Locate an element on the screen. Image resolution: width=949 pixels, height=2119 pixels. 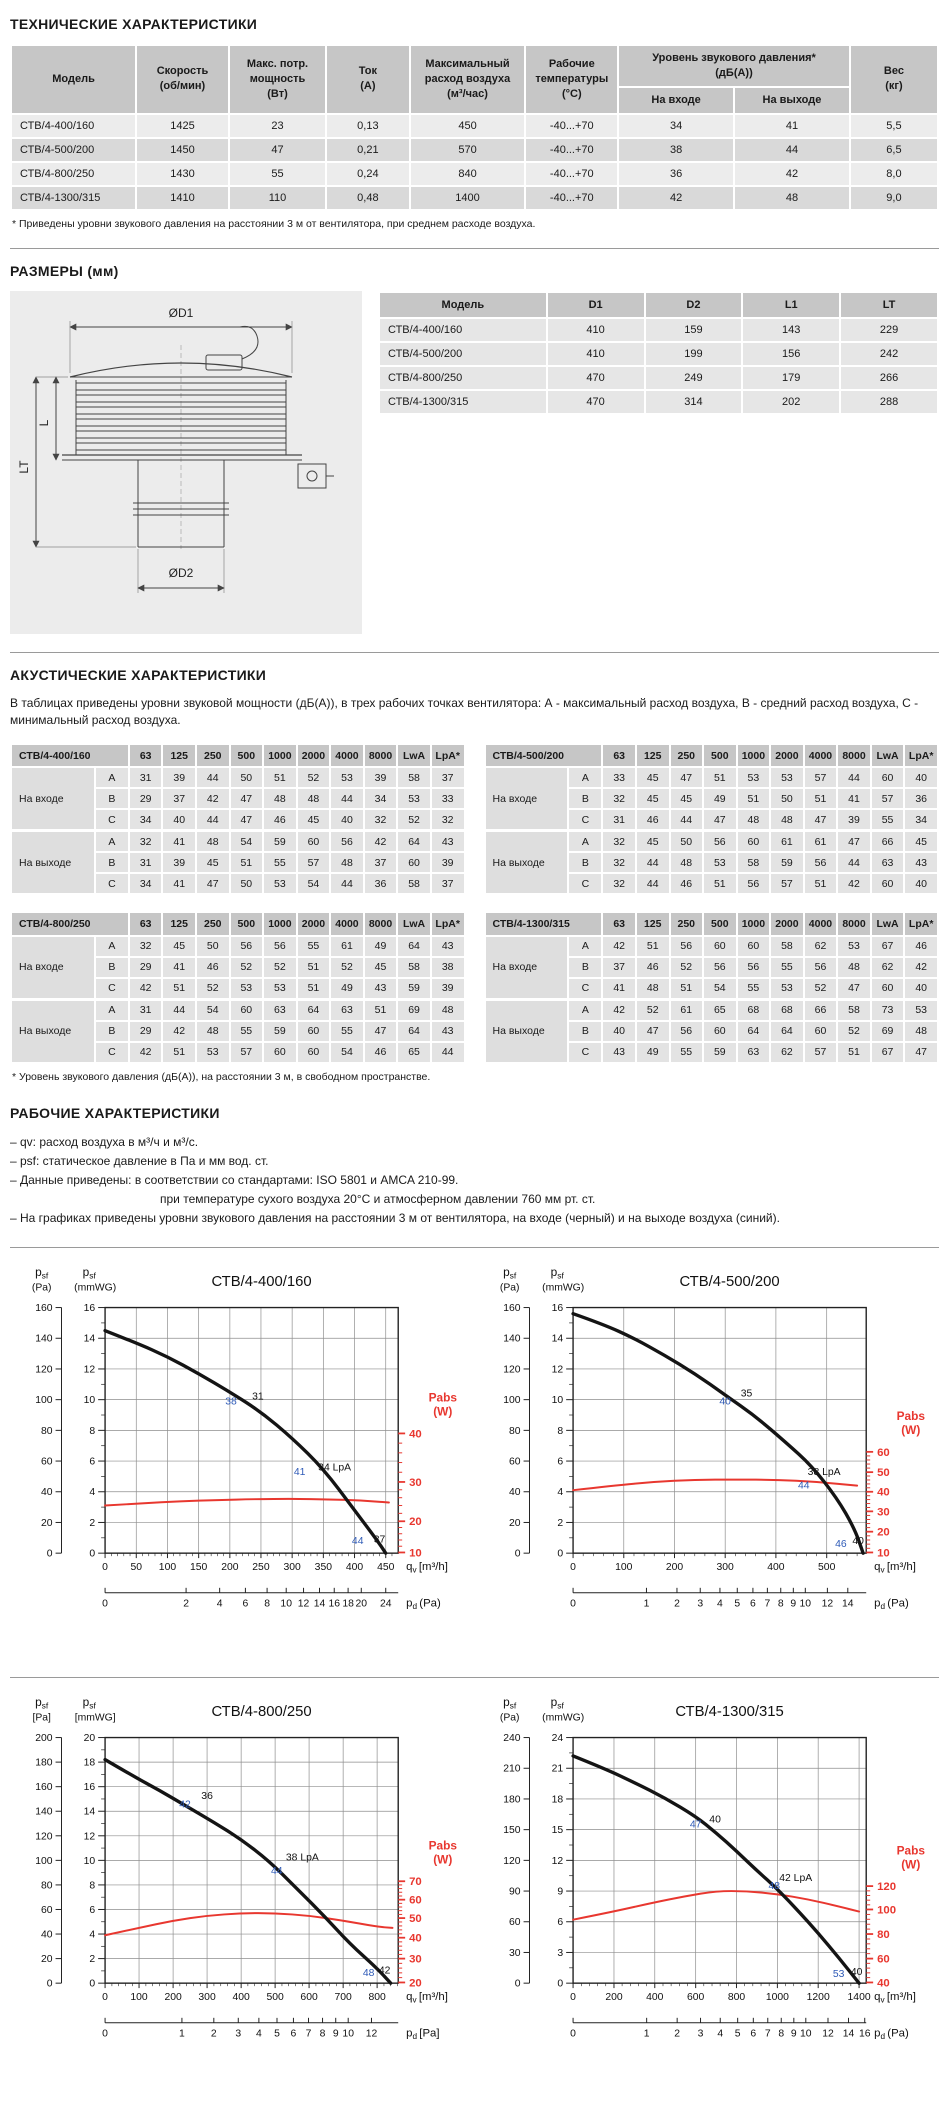
header-cell: Модель is located at coordinates (463, 305).